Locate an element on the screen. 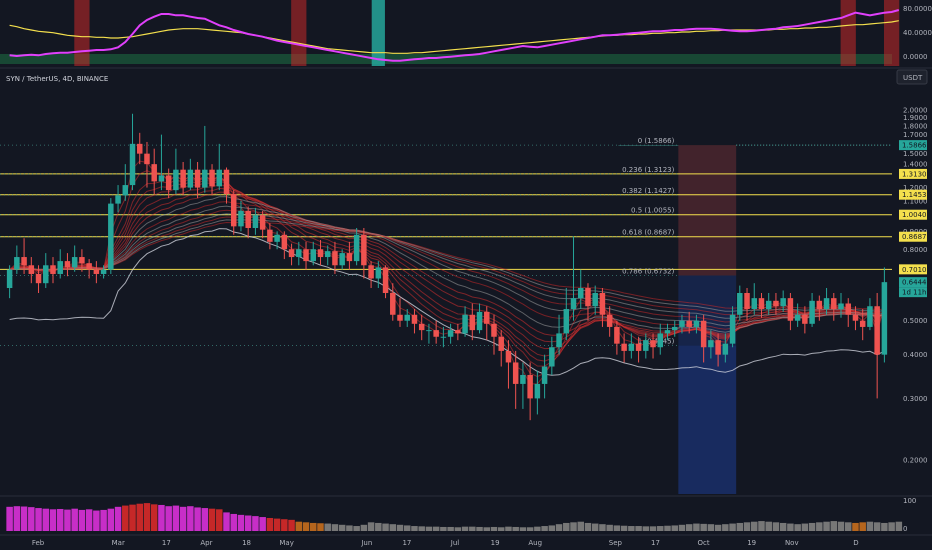 This screenshot has height=550, width=932. currency-badge is located at coordinates (912, 77).